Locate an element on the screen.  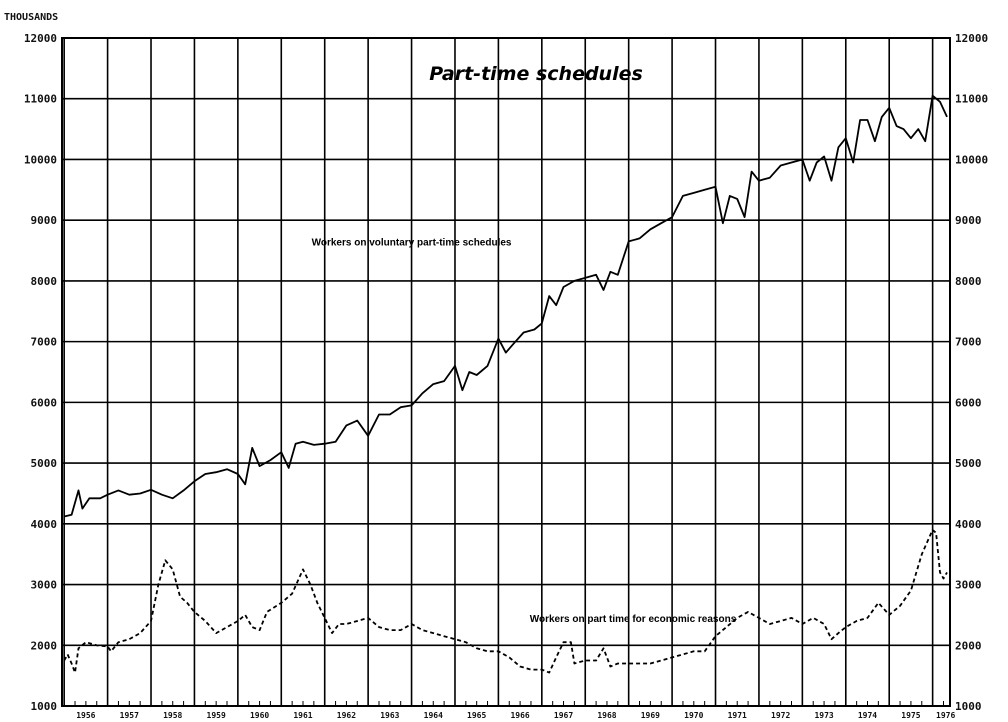
x-tick-label: 1958 is located at coordinates (172, 715).